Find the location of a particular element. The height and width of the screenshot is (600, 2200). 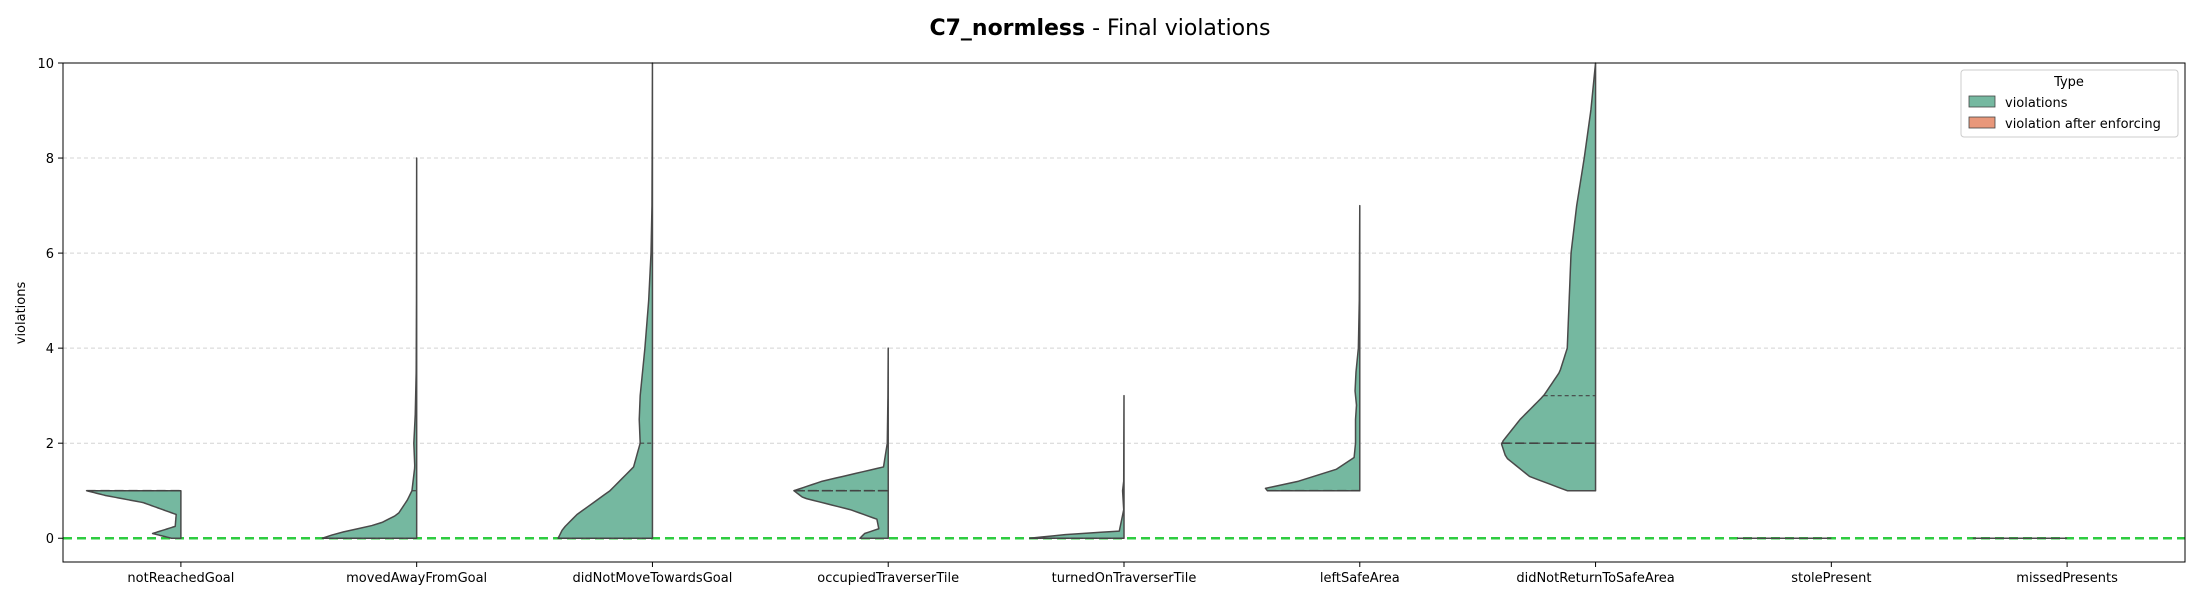

y-tick-label-4: 4 is located at coordinates (50, 349).